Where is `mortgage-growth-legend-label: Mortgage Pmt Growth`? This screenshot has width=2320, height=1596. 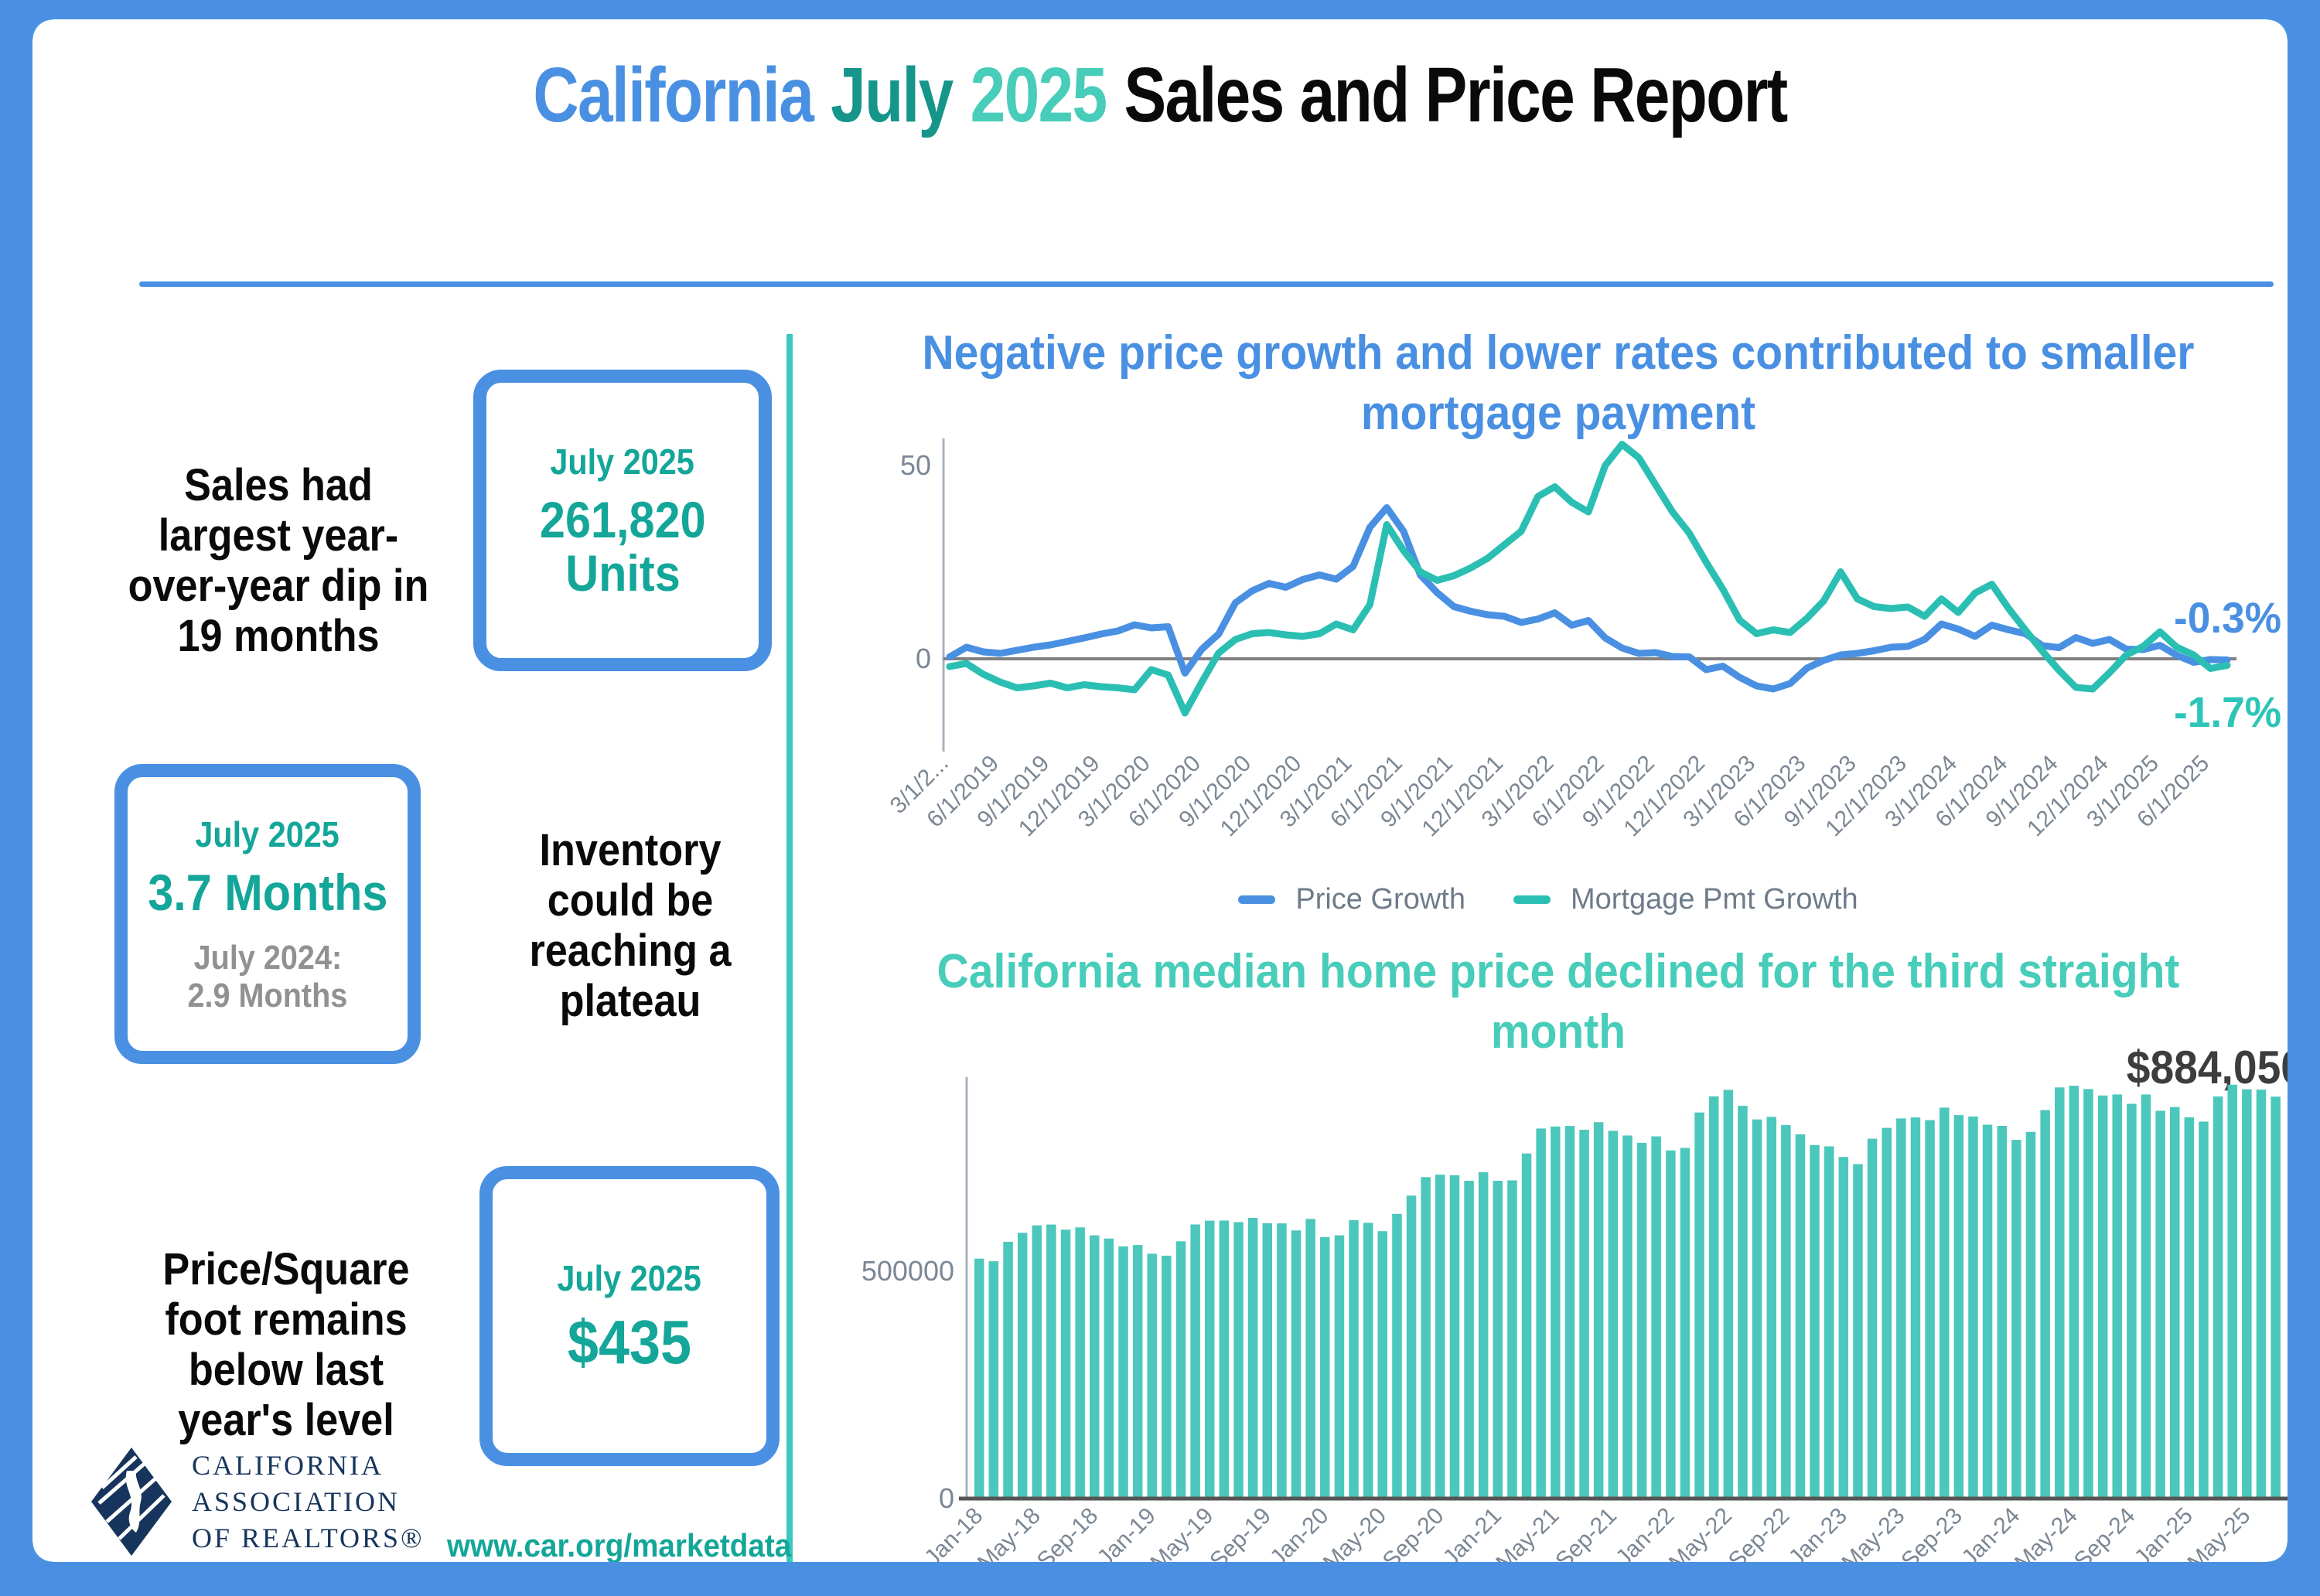 mortgage-growth-legend-label: Mortgage Pmt Growth is located at coordinates (1714, 900).